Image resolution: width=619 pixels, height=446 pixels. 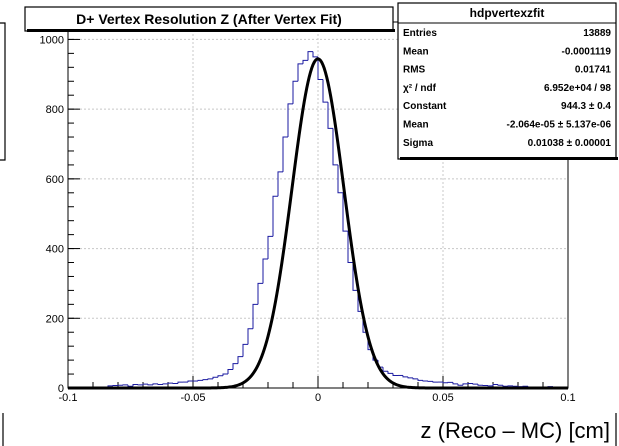 What do you see at coordinates (593, 70) in the screenshot?
I see `stats-value: 0.01741` at bounding box center [593, 70].